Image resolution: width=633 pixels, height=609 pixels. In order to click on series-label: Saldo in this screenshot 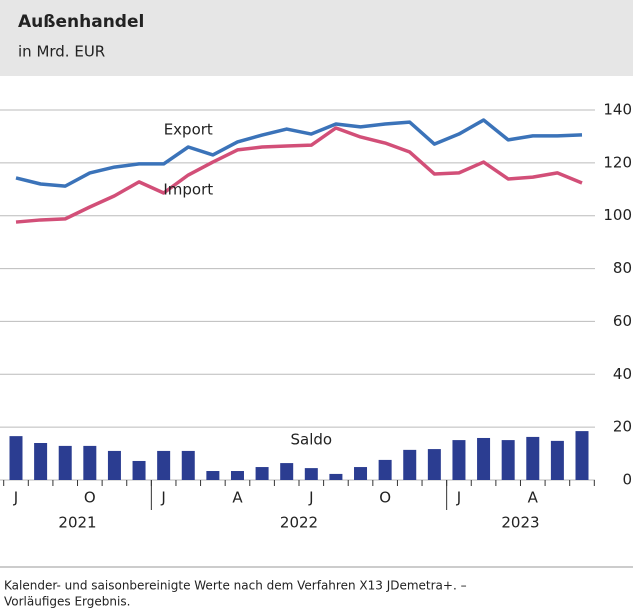, I will do `click(312, 440)`.